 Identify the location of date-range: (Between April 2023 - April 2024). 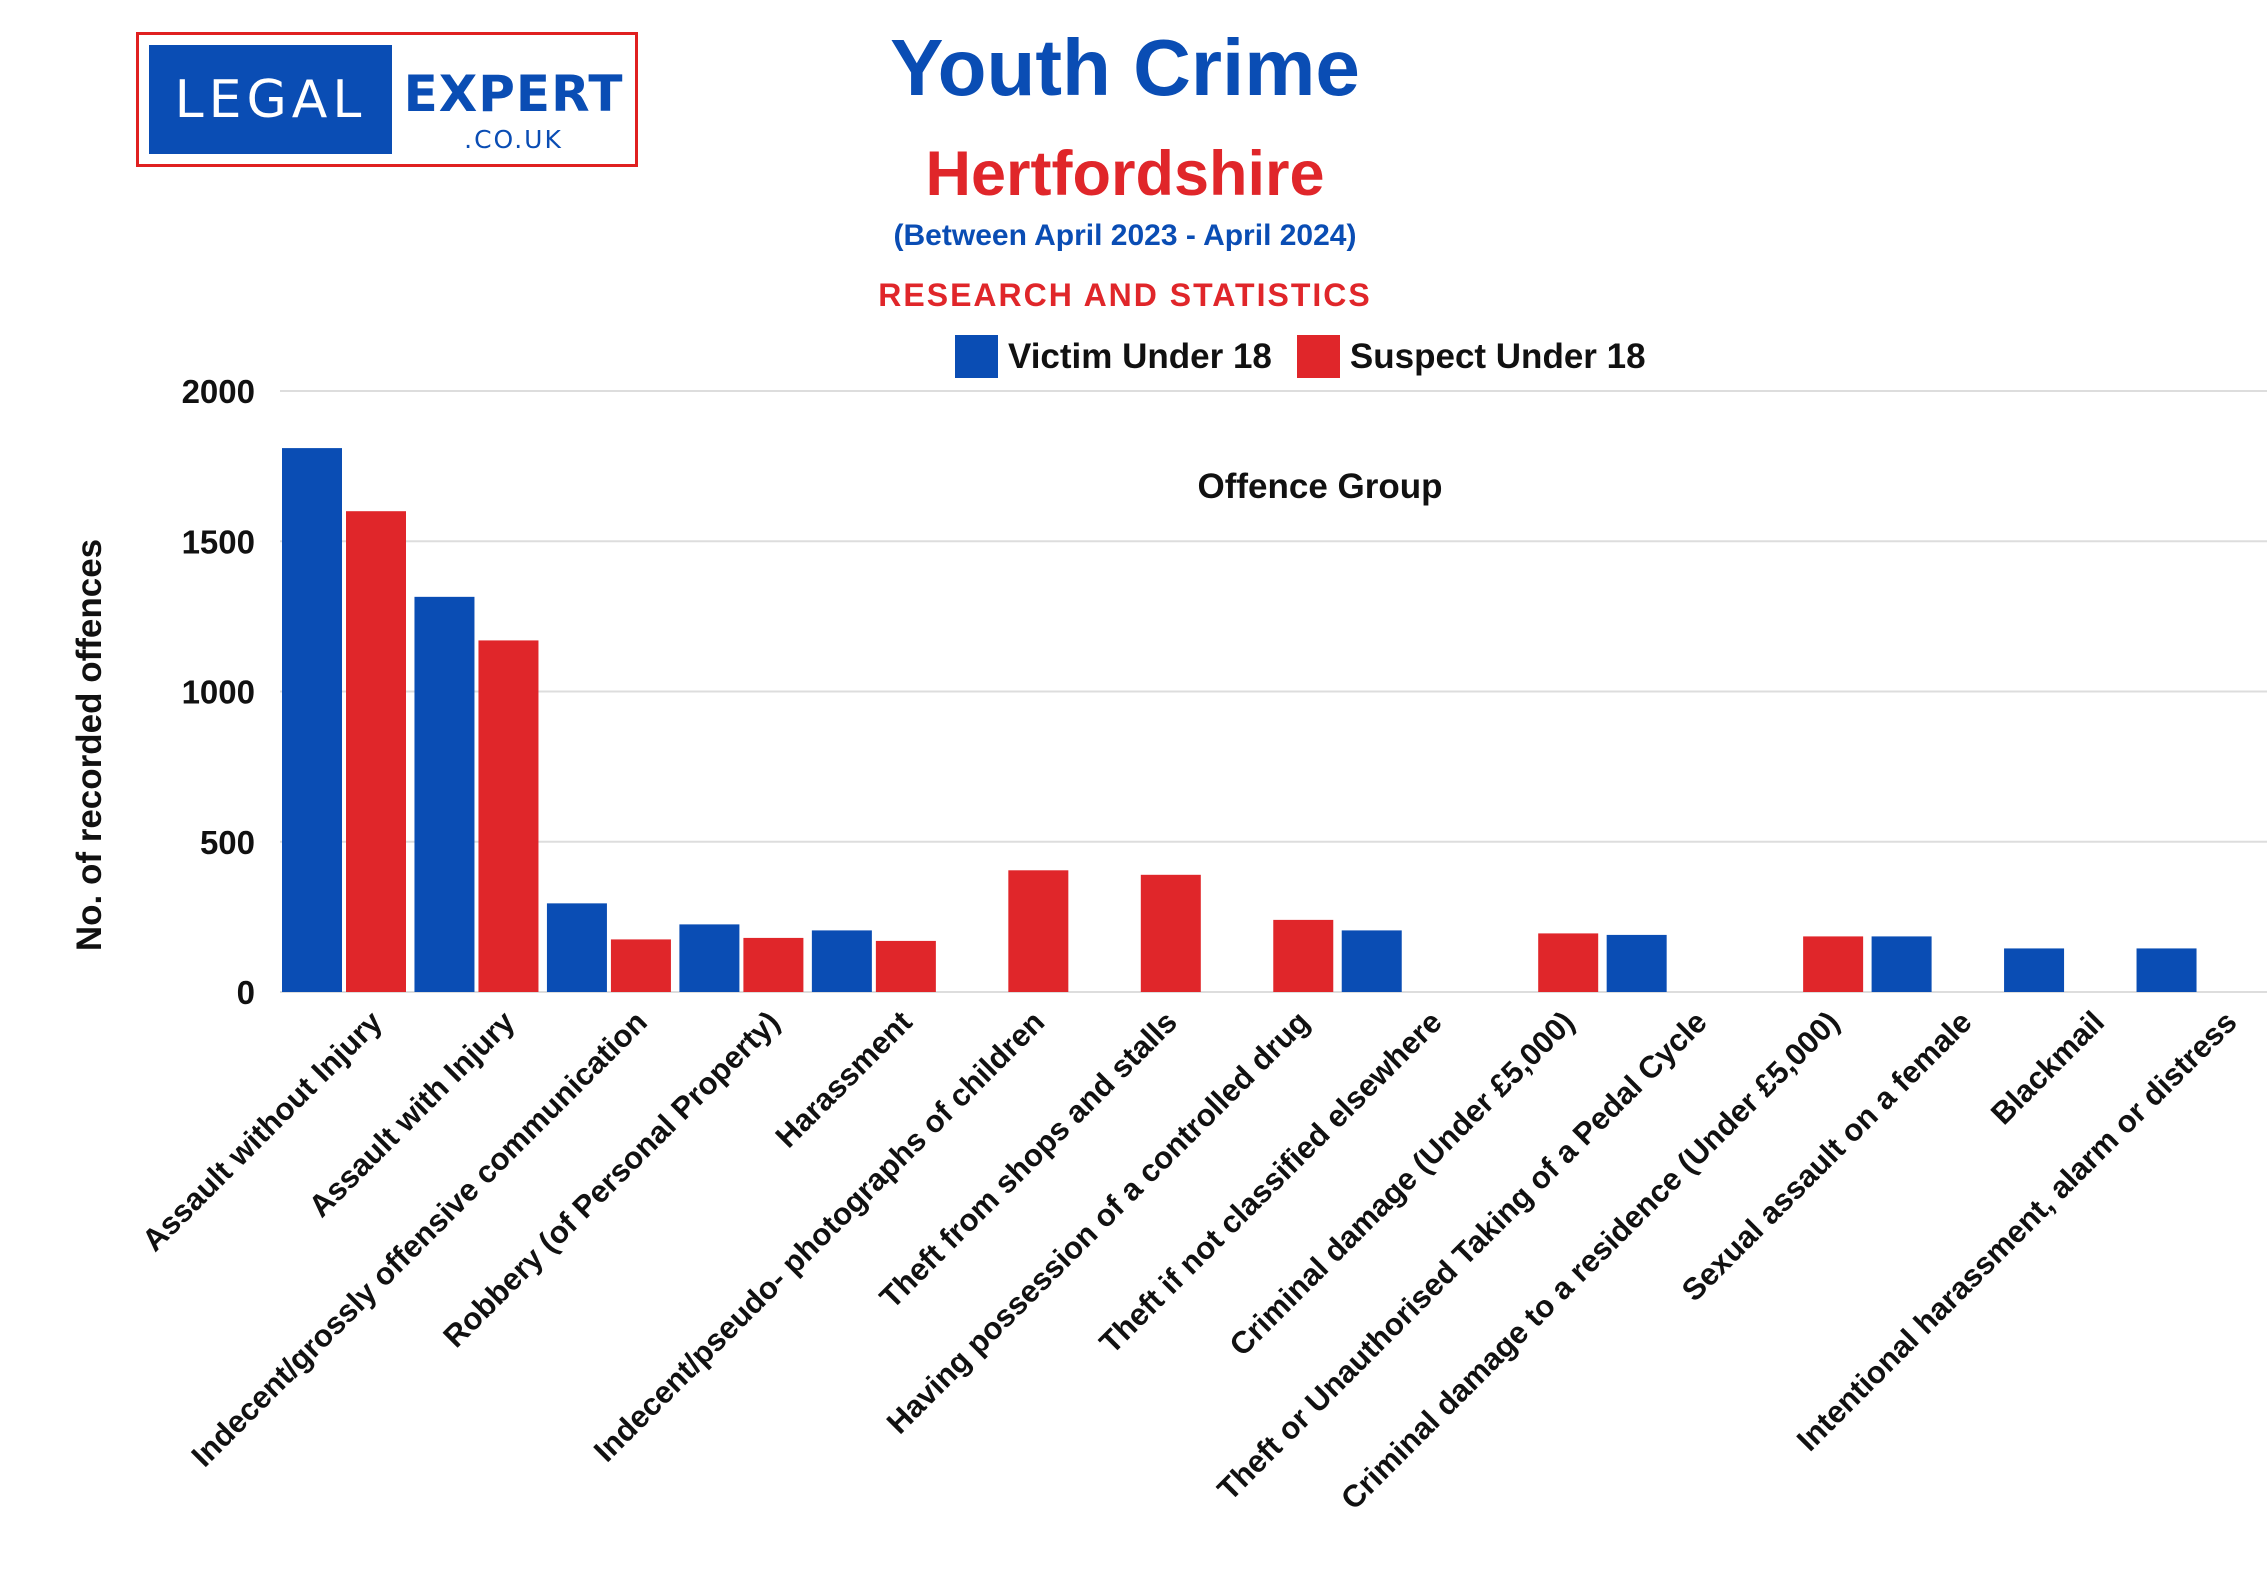
(1125, 235).